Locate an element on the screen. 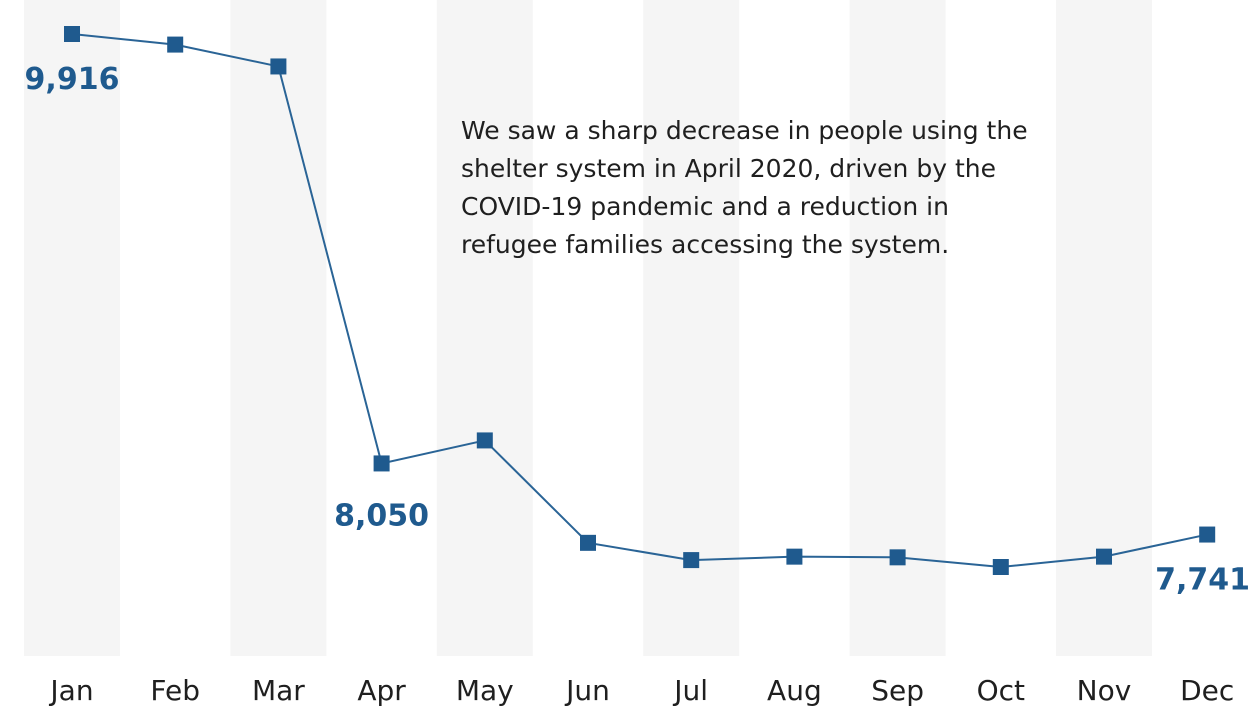  point-marker-mar is located at coordinates (278, 66).